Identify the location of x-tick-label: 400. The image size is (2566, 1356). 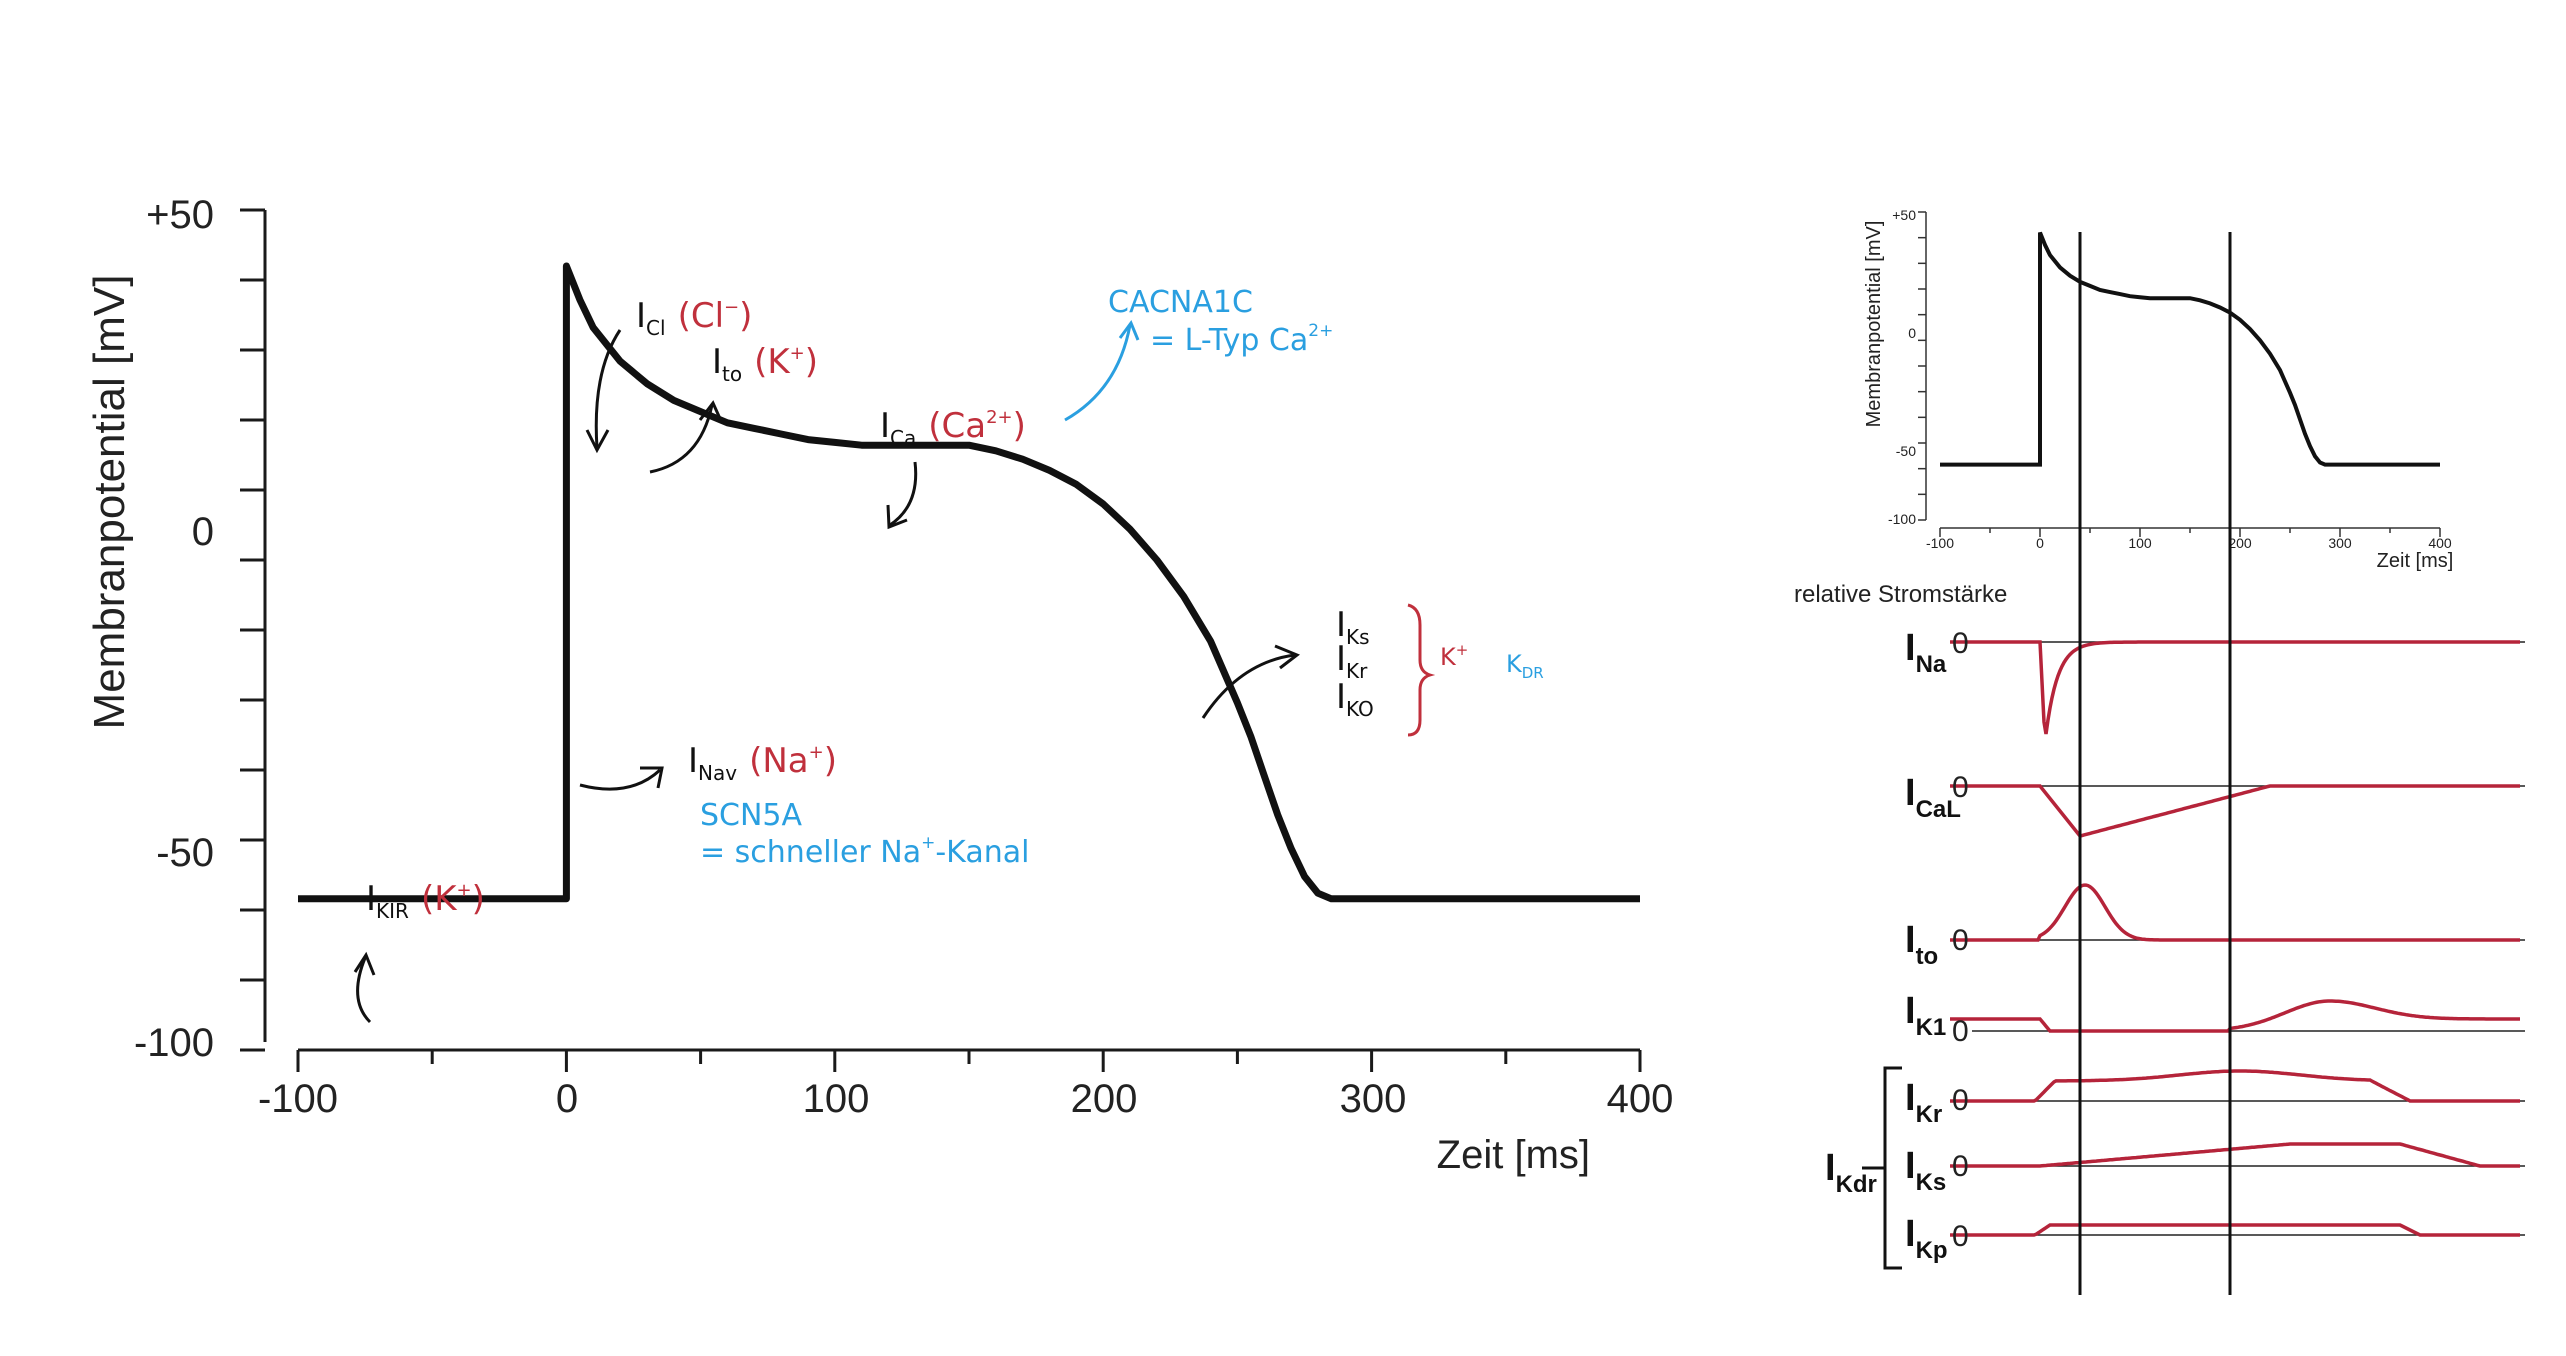
(1640, 1099).